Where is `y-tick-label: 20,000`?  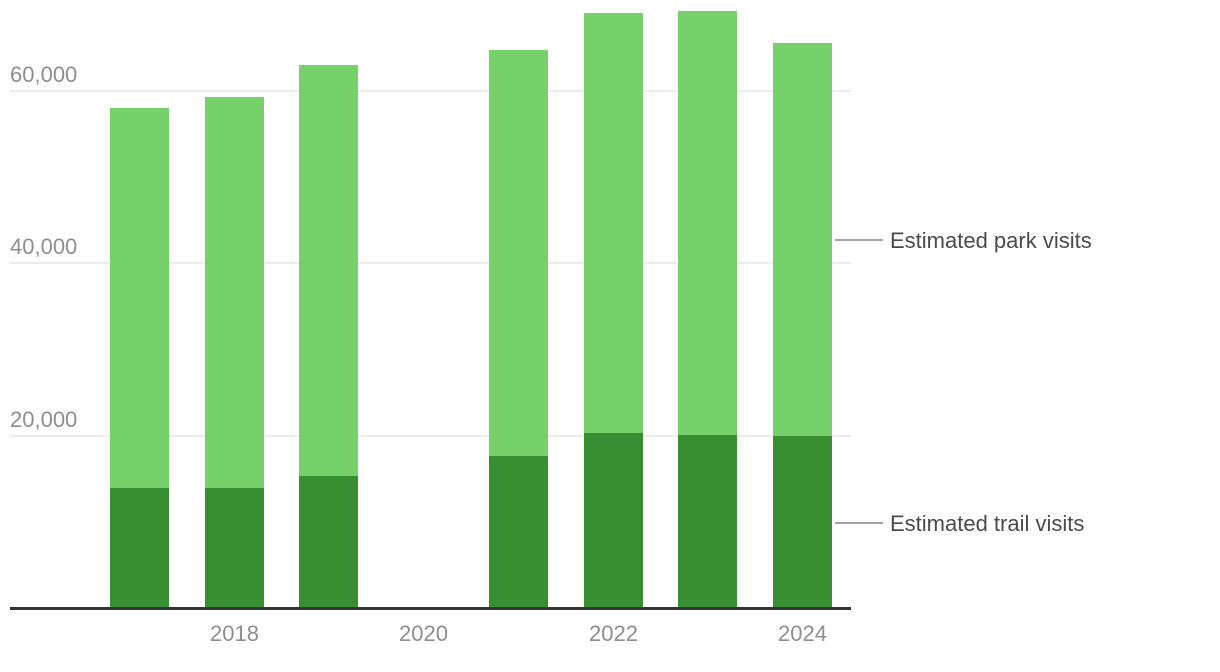 y-tick-label: 20,000 is located at coordinates (44, 419).